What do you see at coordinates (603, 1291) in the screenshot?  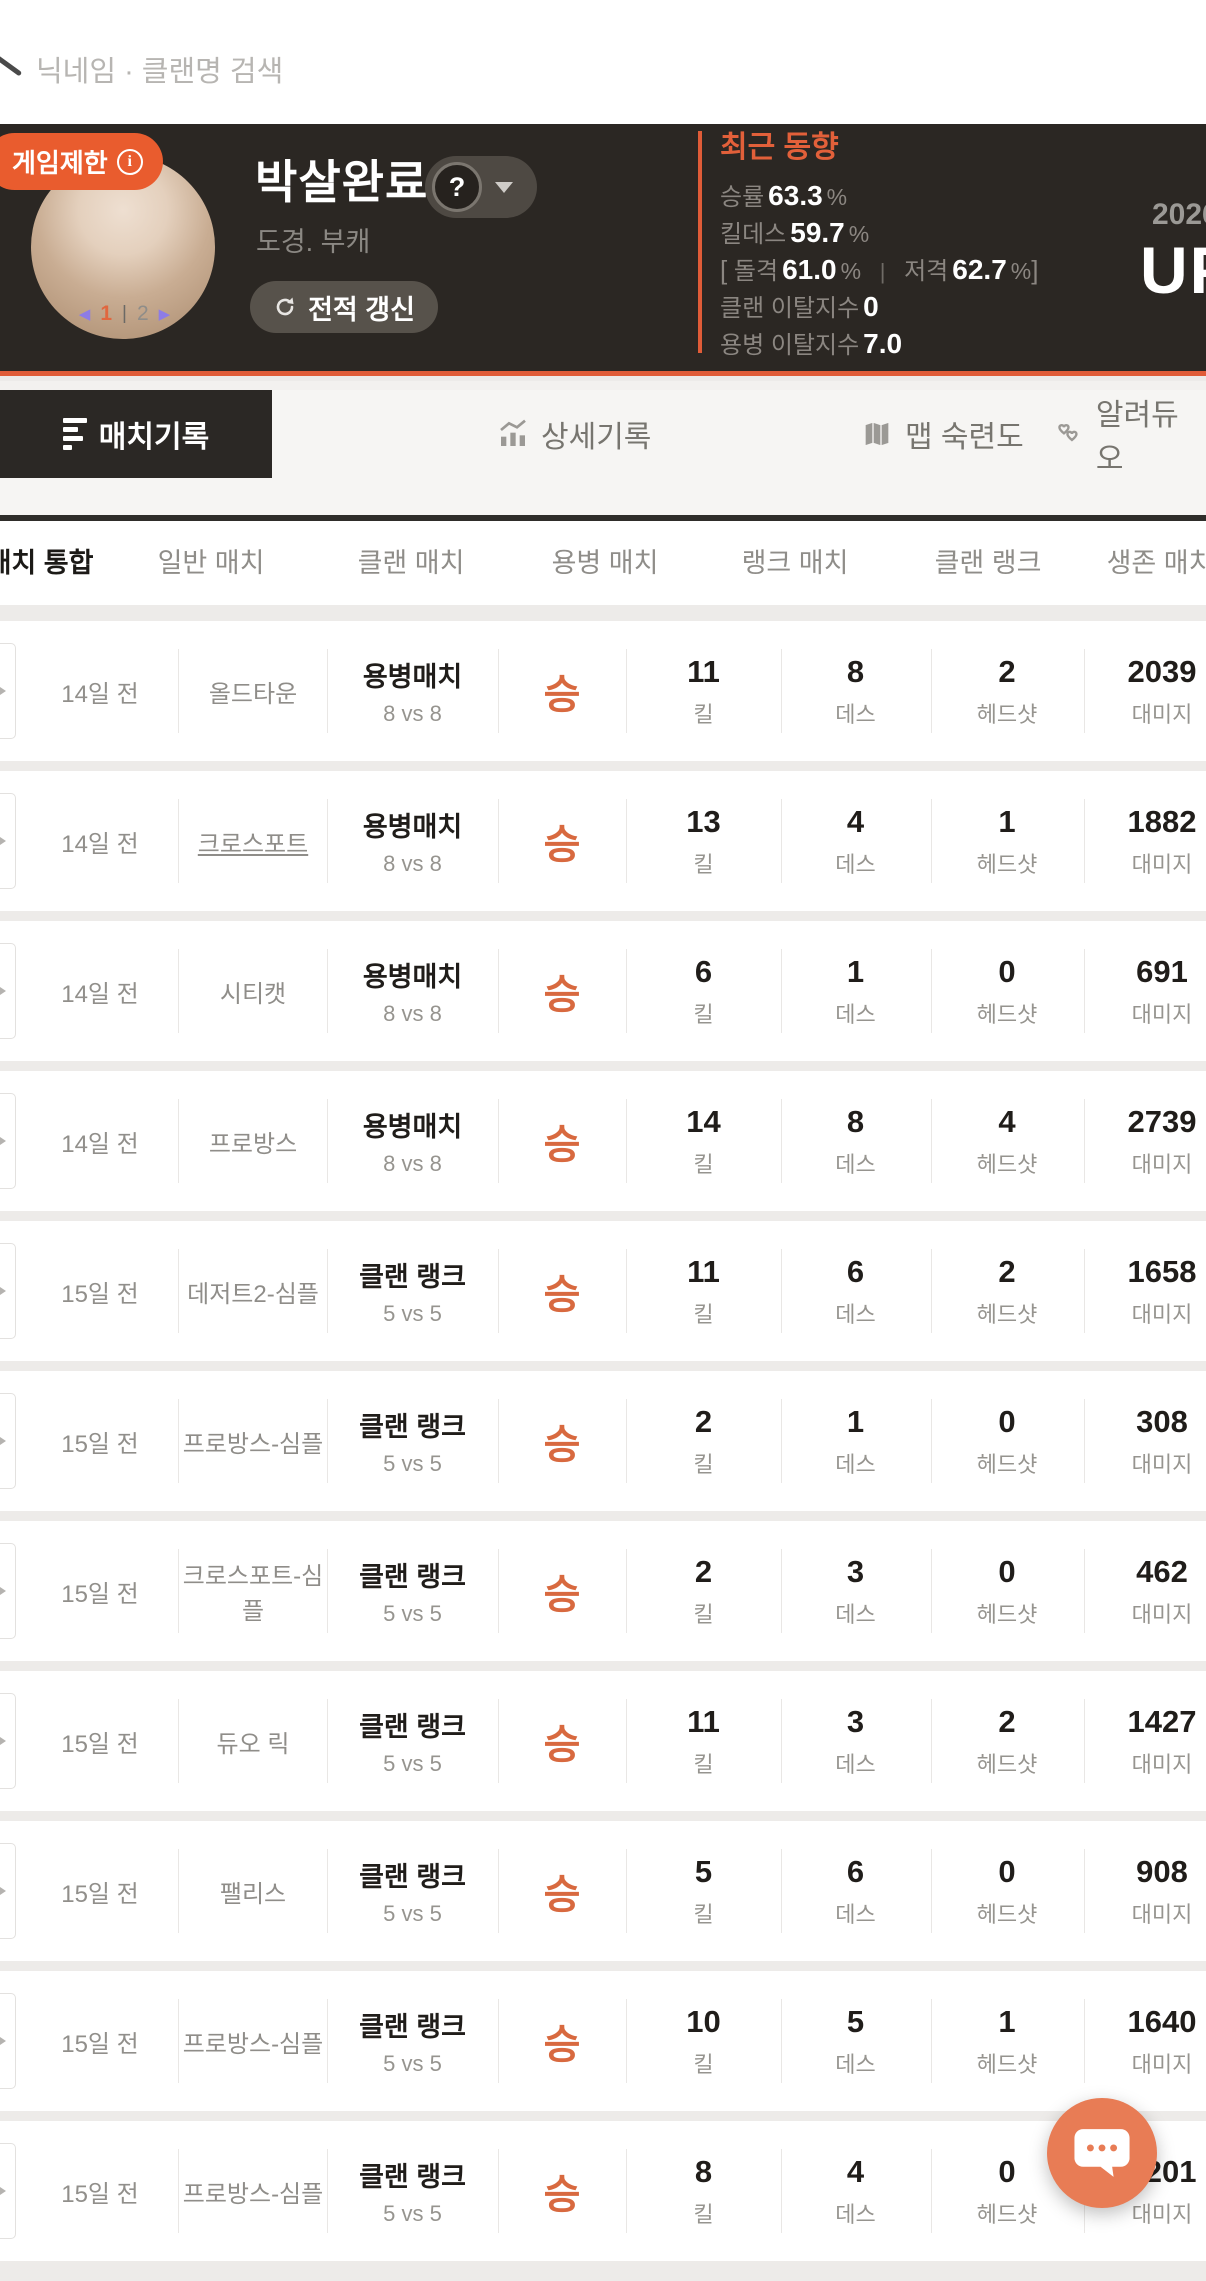 I see `table-row: 15일 전 데저트2-심플 클랜 랭크 5 vs 5 승 11 킬 6 데스 2 헤드샷` at bounding box center [603, 1291].